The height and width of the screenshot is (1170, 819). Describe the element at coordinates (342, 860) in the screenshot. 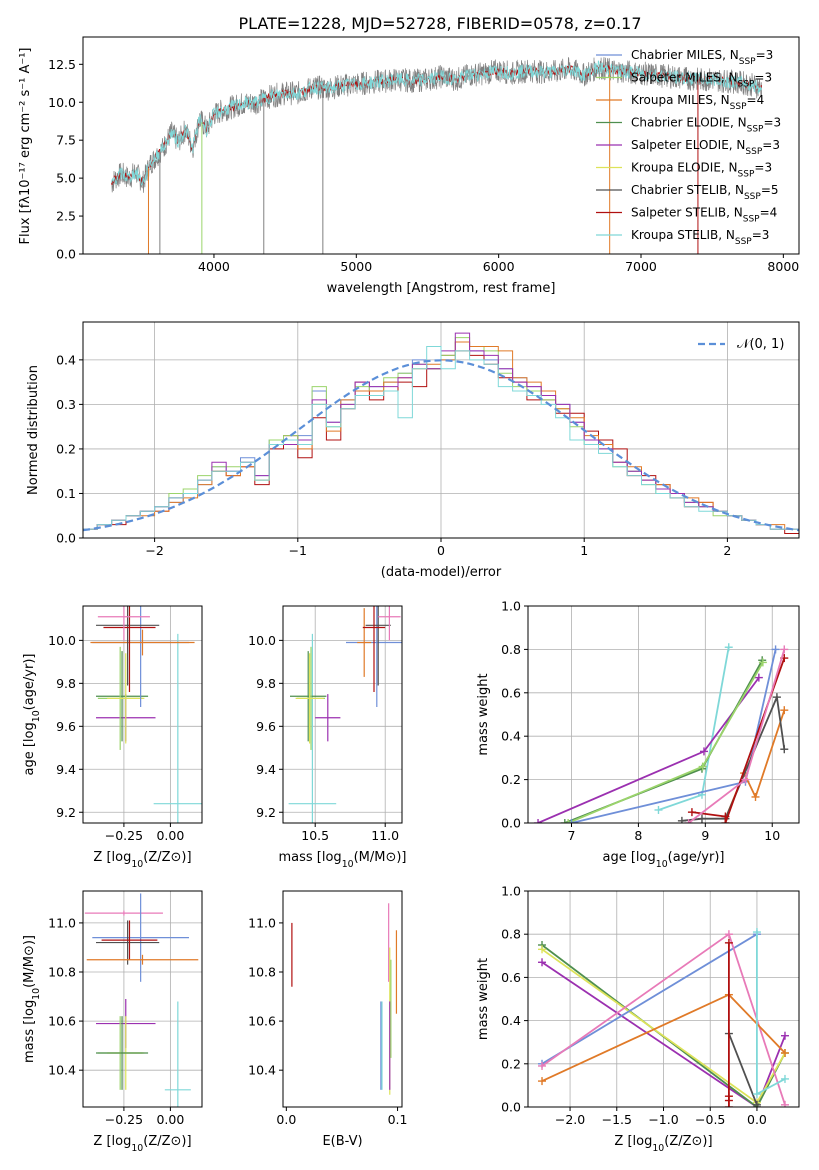

I see `x-axis-label: mass [log10(M/M⊙)]` at that location.